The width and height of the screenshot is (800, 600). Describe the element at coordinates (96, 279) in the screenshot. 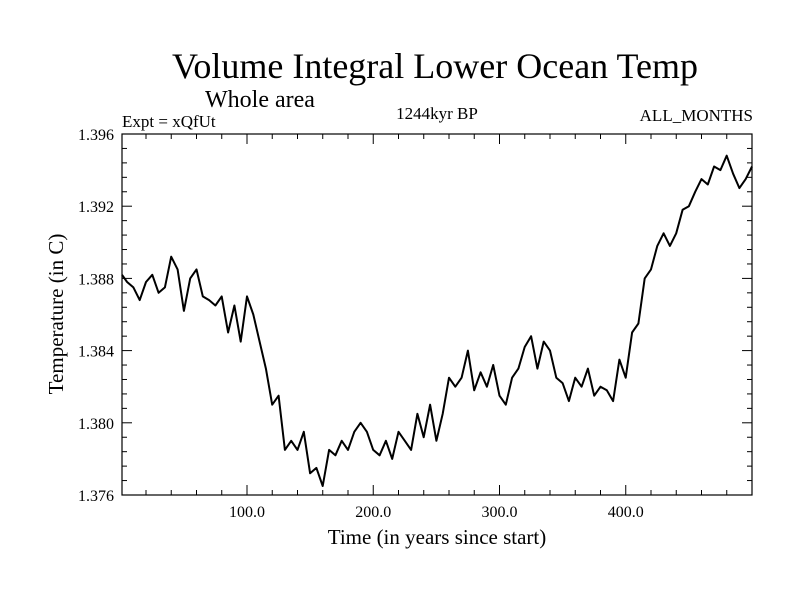

I see `y-tick-label: 1.388` at that location.